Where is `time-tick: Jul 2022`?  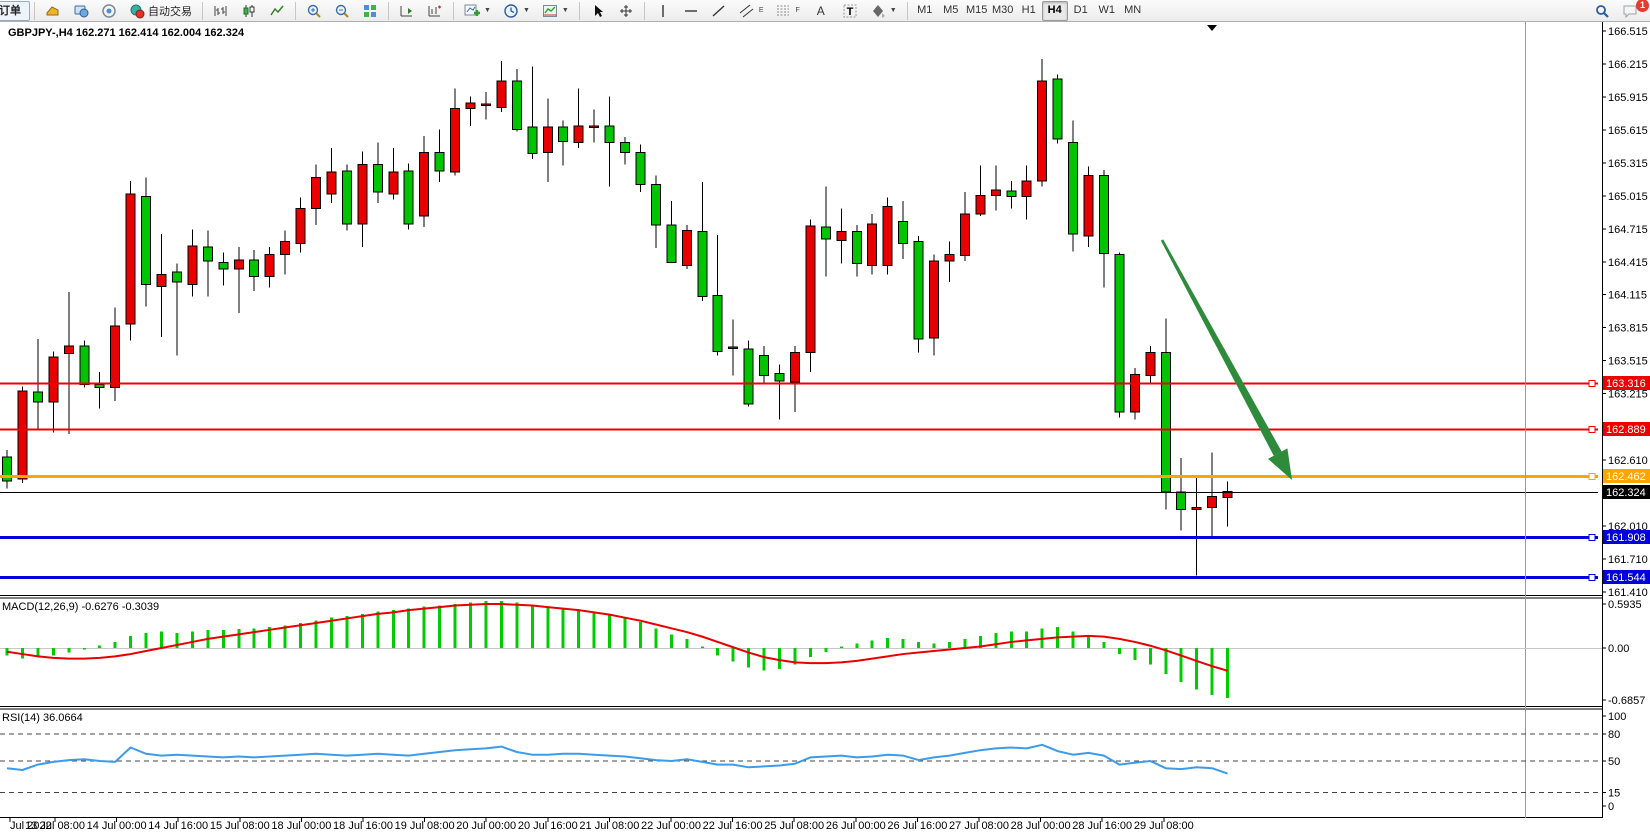
time-tick: Jul 2022 is located at coordinates (31, 826).